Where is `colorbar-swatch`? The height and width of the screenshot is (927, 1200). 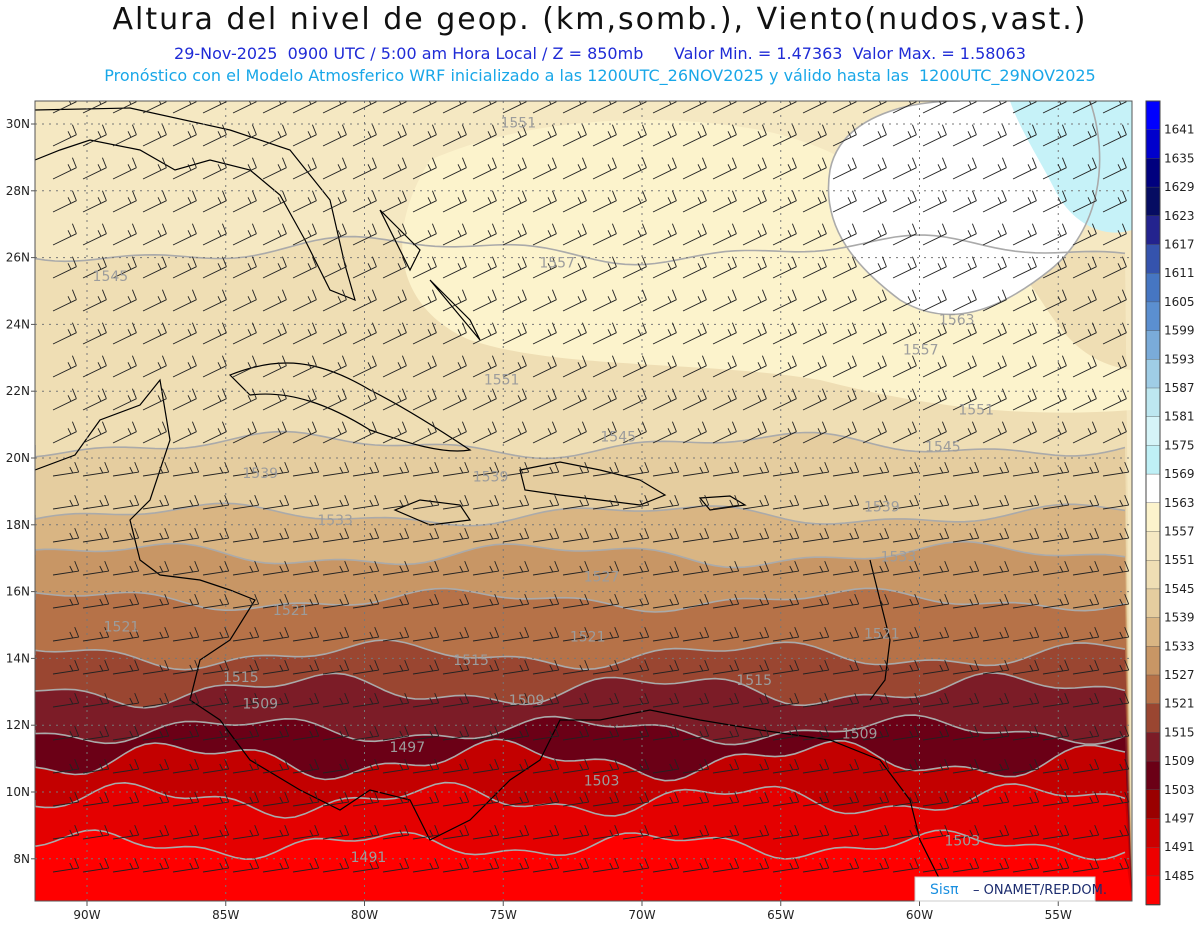 colorbar-swatch is located at coordinates (1153, 747).